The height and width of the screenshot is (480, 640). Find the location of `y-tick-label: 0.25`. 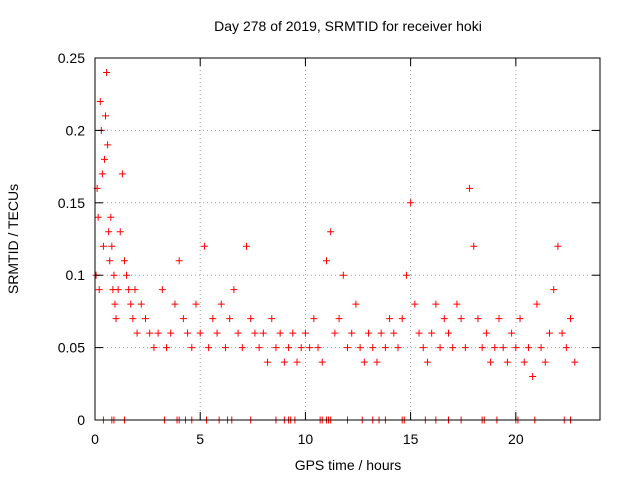

y-tick-label: 0.25 is located at coordinates (71, 58).